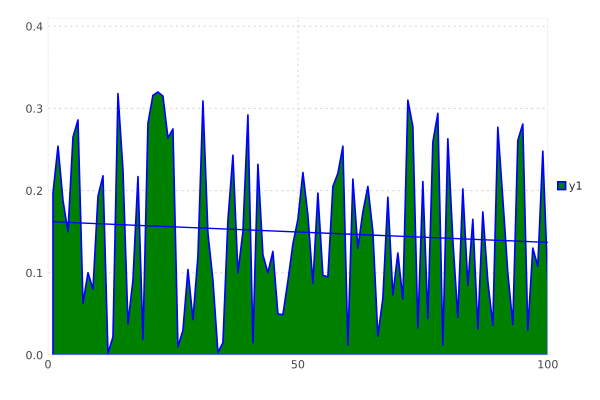 The height and width of the screenshot is (400, 600). Describe the element at coordinates (575, 186) in the screenshot. I see `legend-label: y1` at that location.